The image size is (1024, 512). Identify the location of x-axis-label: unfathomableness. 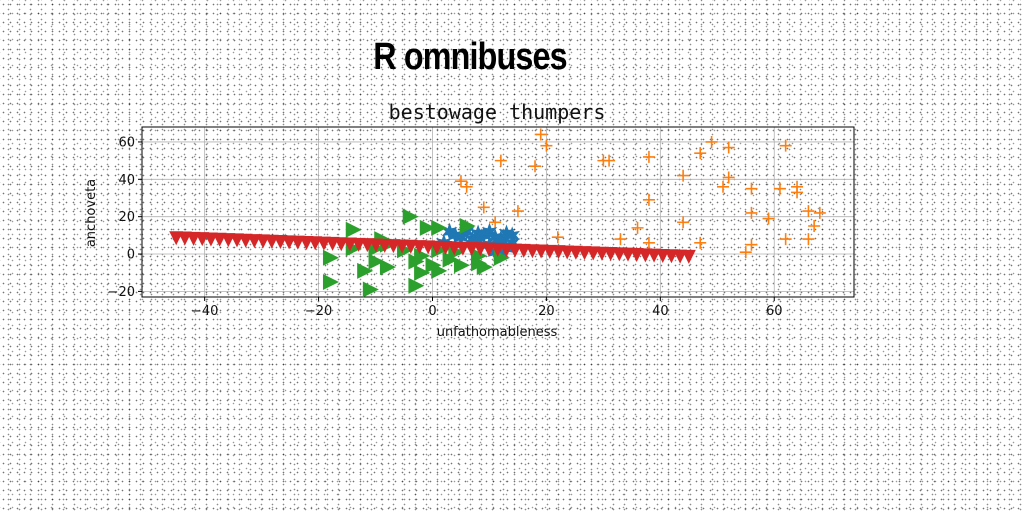
(497, 332).